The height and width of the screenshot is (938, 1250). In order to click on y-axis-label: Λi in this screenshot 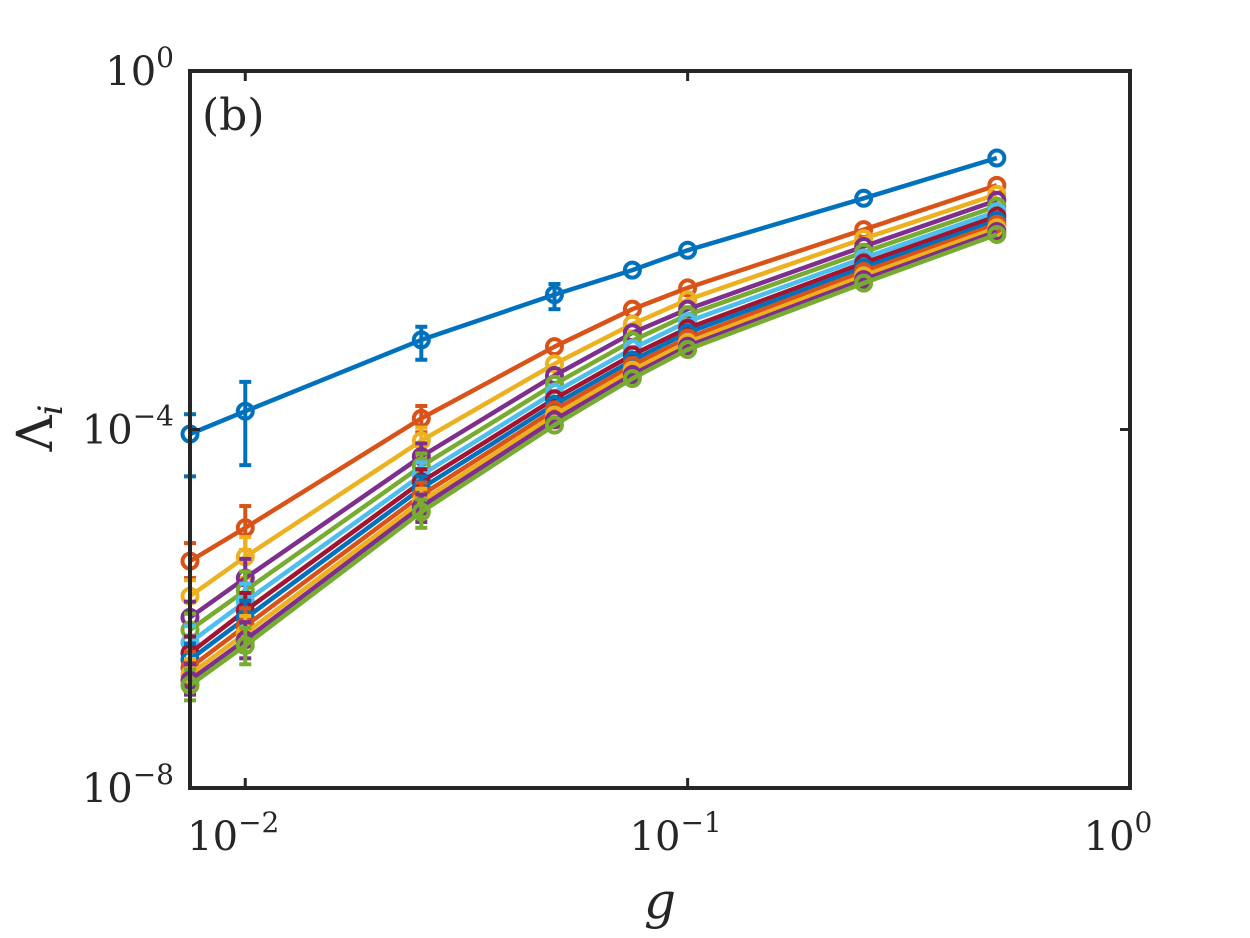, I will do `click(38, 429)`.